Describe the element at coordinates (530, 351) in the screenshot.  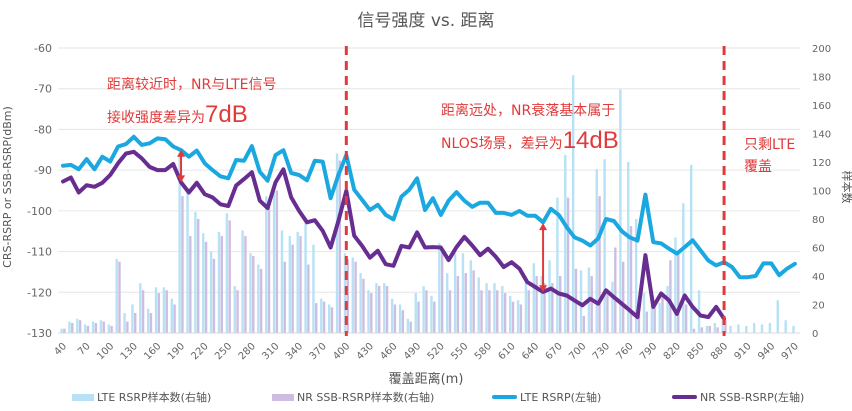
I see `x-tick-label: 640` at that location.